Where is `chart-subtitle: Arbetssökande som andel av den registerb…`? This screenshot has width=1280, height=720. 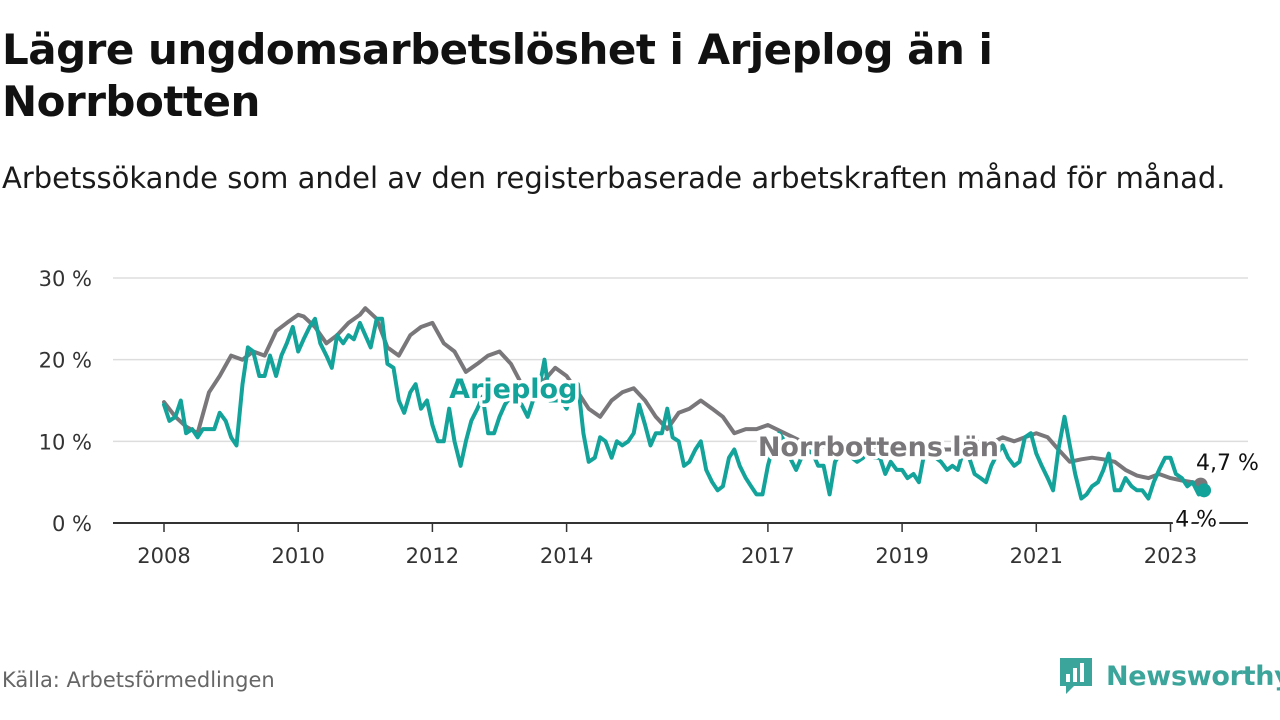
chart-subtitle: Arbetssökande som andel av den registerb… is located at coordinates (614, 178).